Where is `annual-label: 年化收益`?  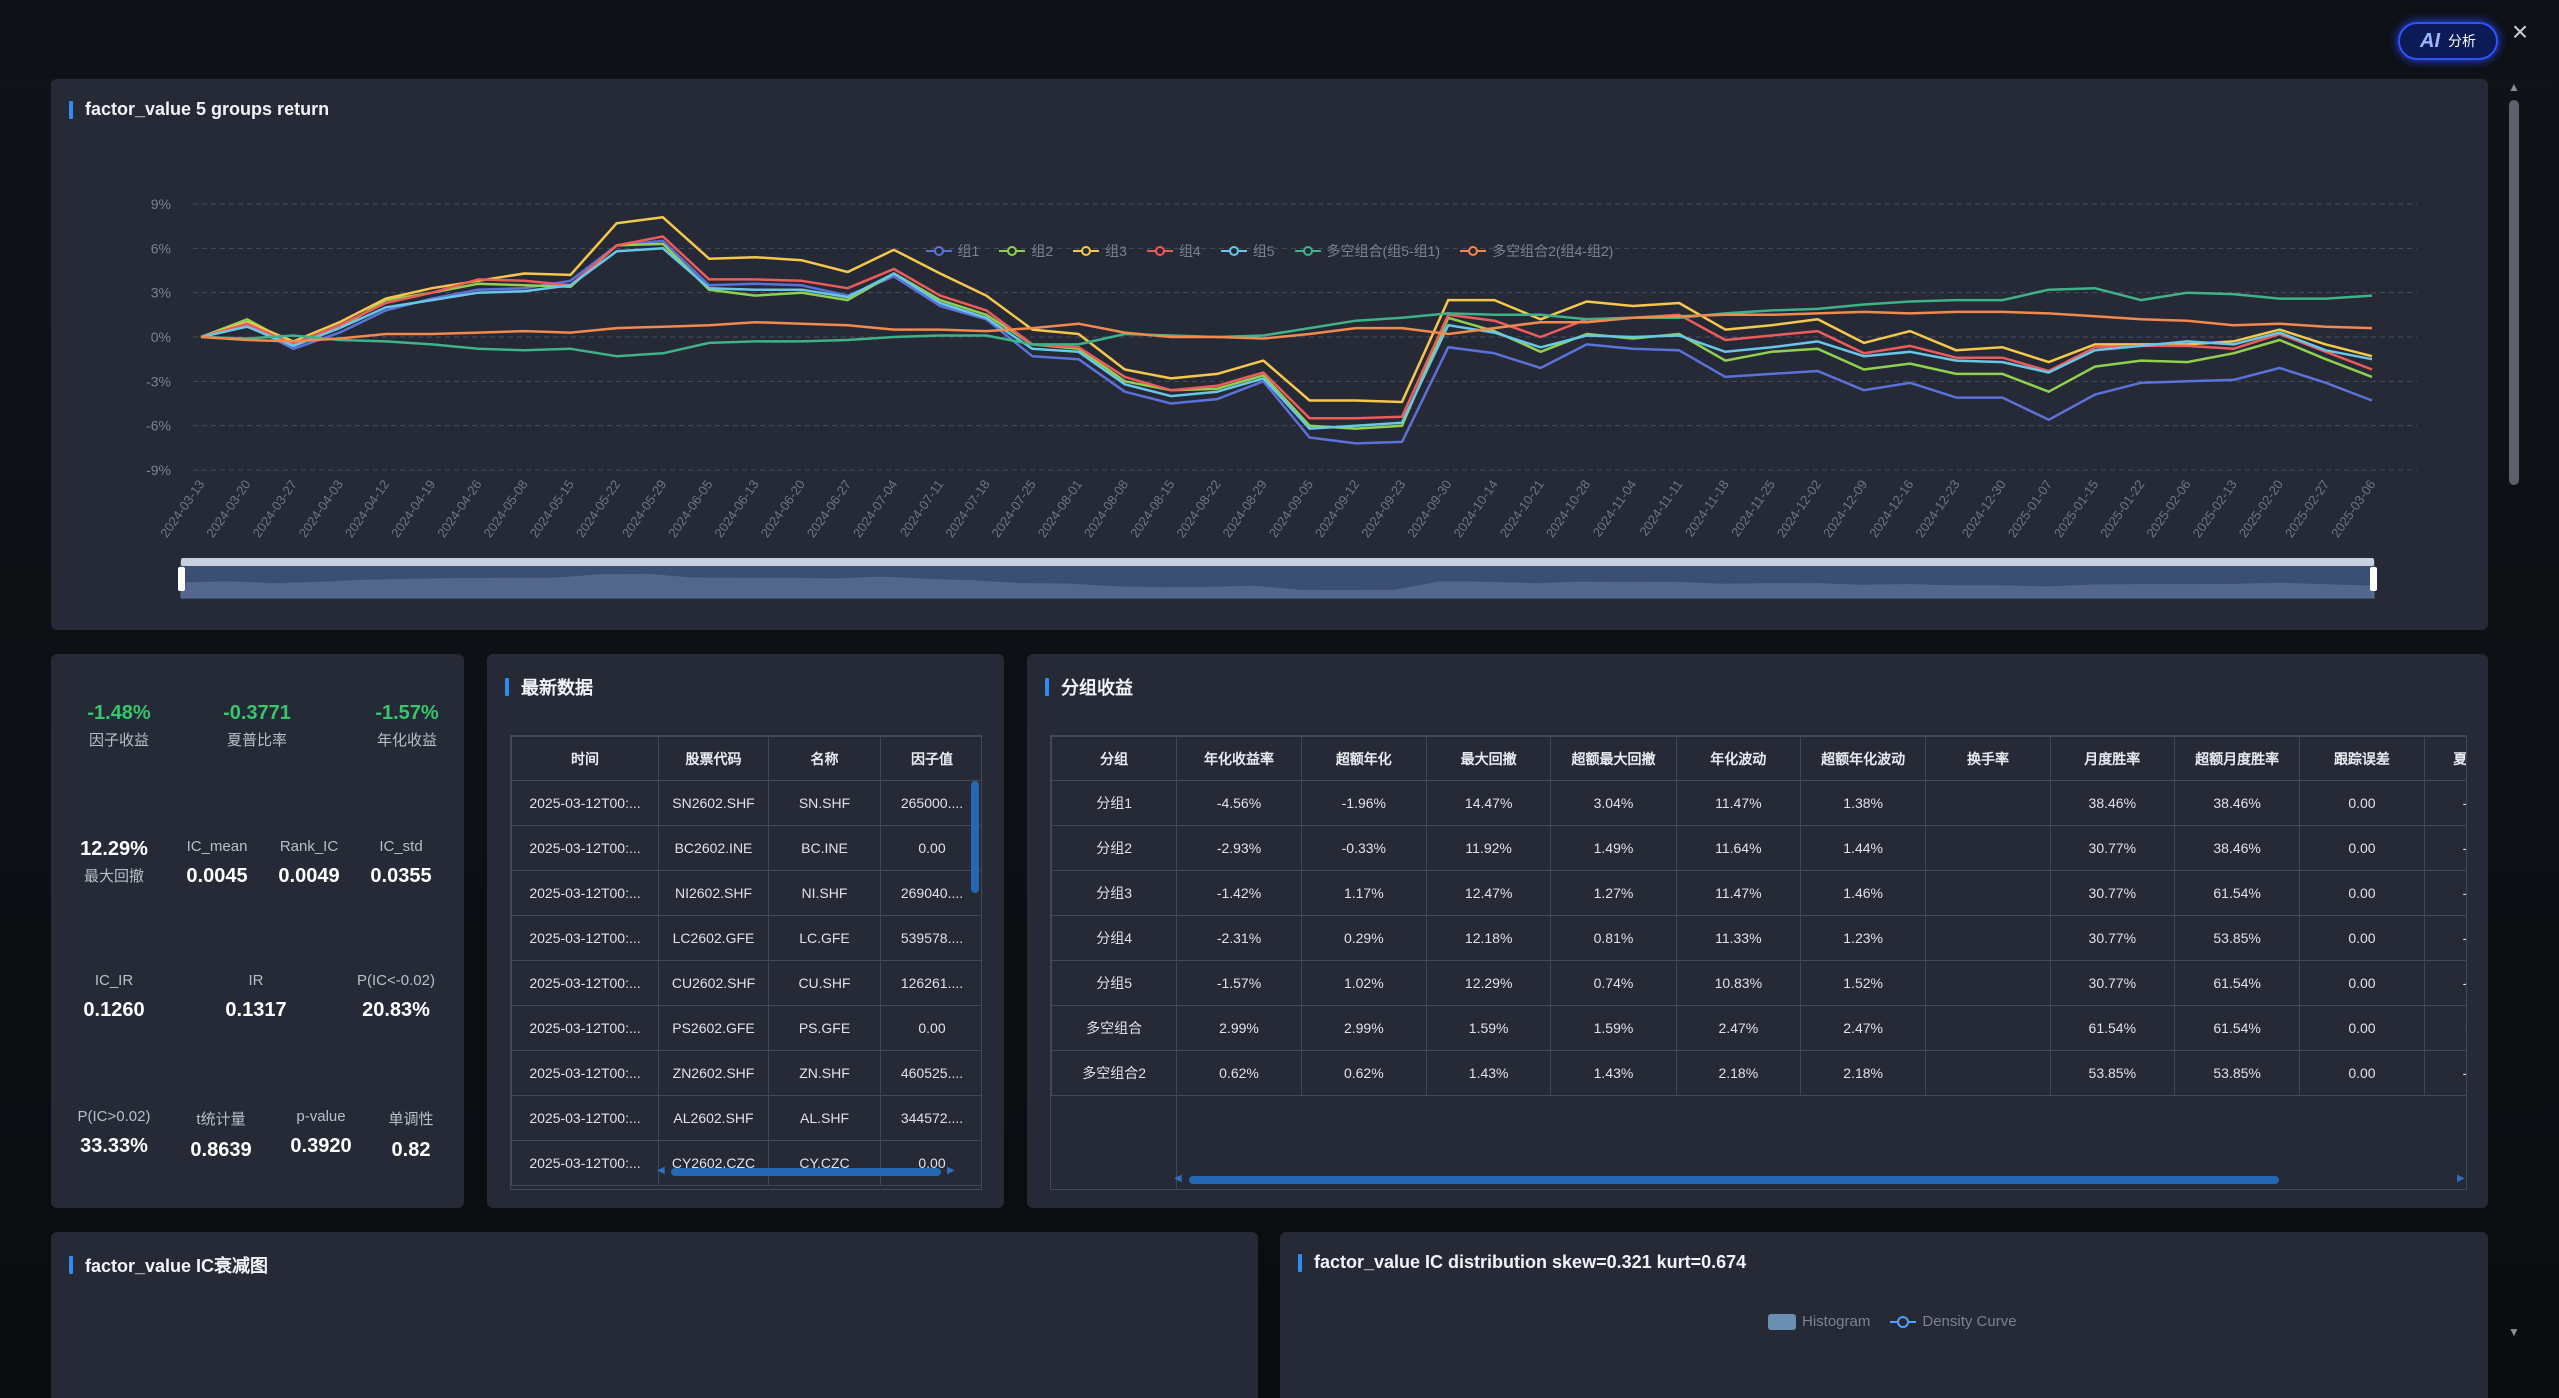 annual-label: 年化收益 is located at coordinates (406, 740).